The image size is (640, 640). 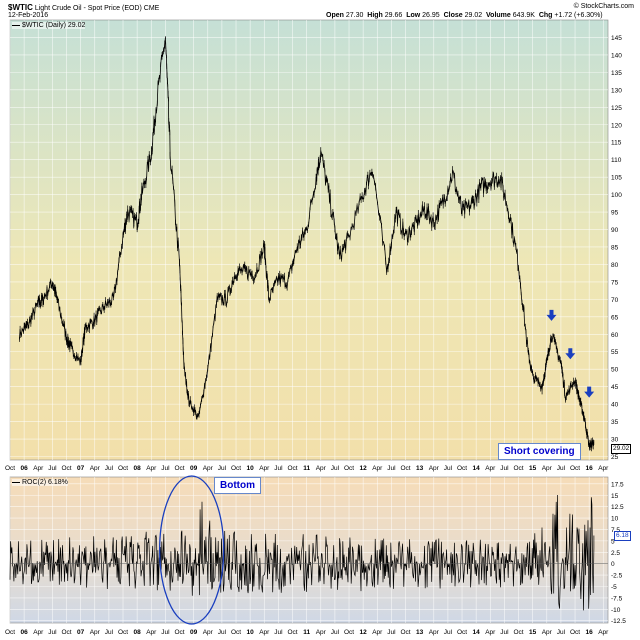 I want to click on close-label: Close, so click(x=453, y=15).